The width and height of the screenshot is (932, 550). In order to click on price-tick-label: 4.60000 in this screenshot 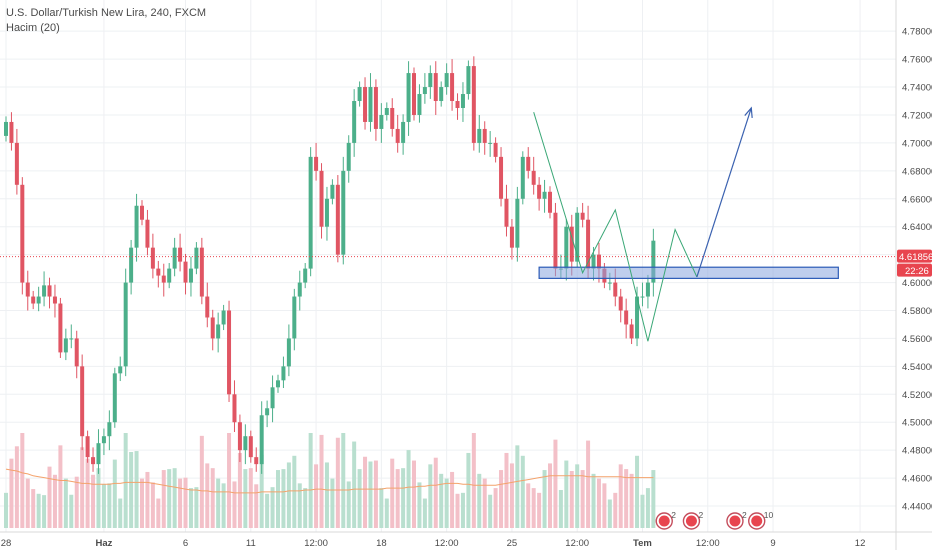, I will do `click(917, 283)`.